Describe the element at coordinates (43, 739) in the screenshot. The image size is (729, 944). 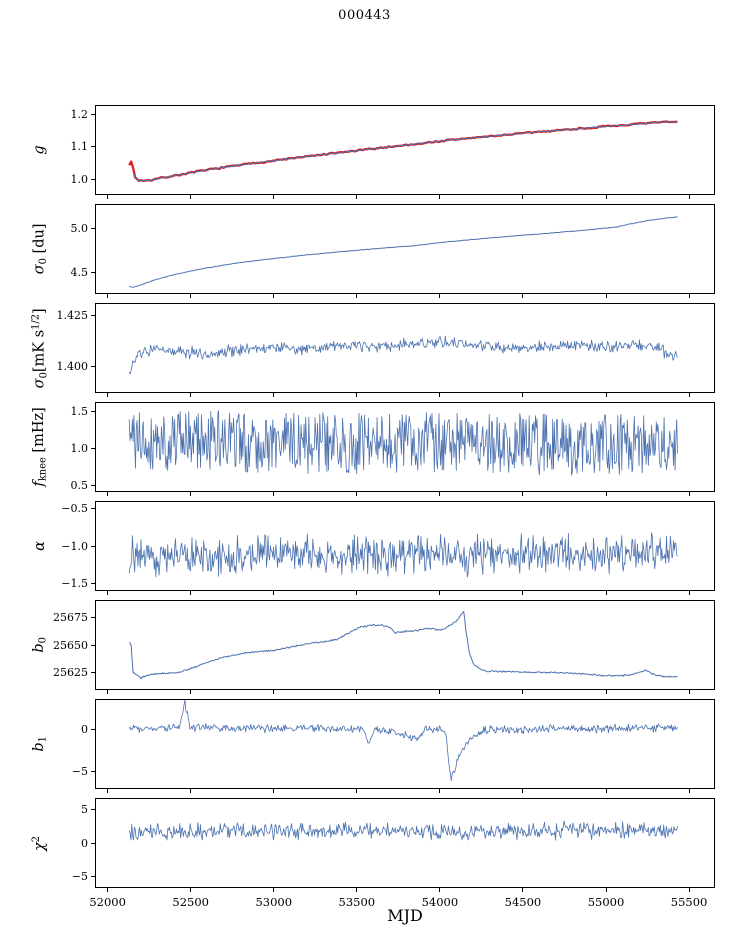
I see `y-axis-label-part: 1` at that location.